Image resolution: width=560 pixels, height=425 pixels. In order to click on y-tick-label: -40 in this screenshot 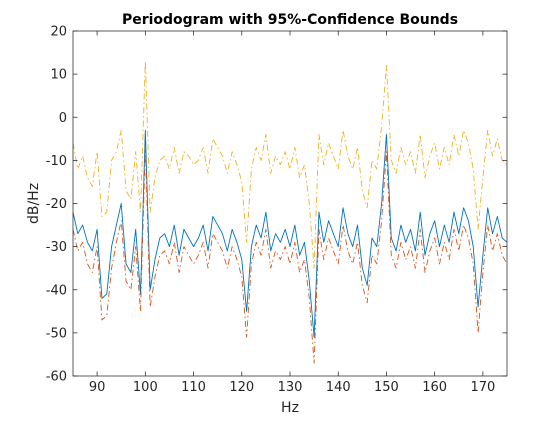, I will do `click(56, 290)`.